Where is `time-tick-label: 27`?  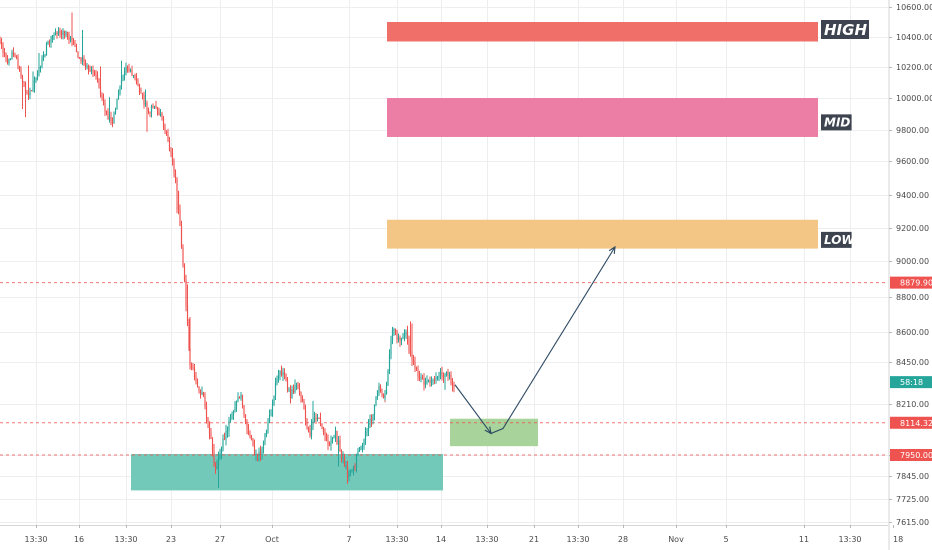
time-tick-label: 27 is located at coordinates (220, 539).